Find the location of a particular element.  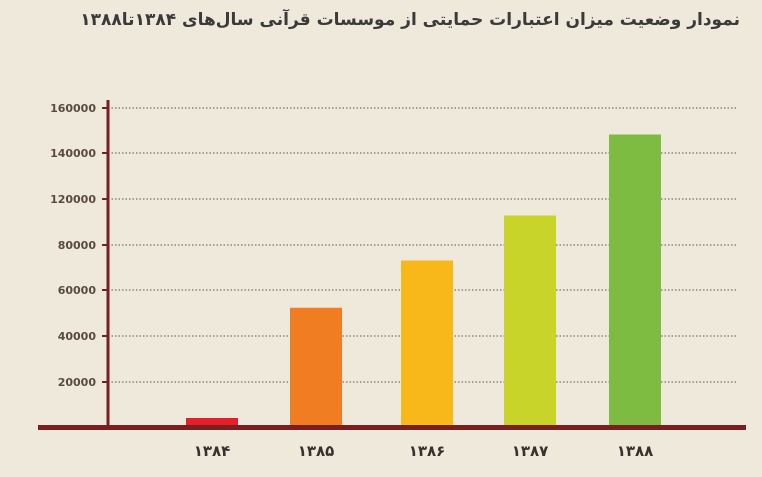

y-tick-label: 160000 is located at coordinates (73, 108).